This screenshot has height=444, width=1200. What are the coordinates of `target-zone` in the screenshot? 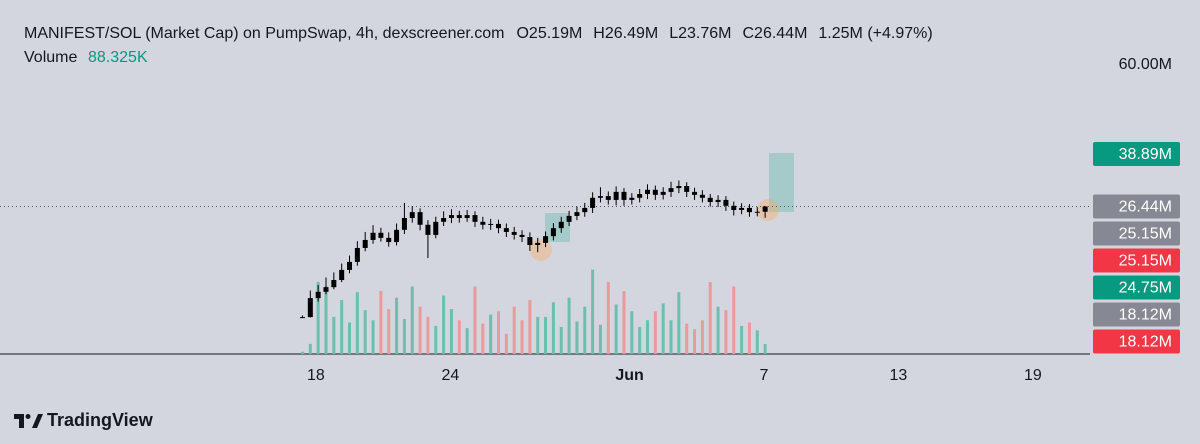 It's located at (557, 227).